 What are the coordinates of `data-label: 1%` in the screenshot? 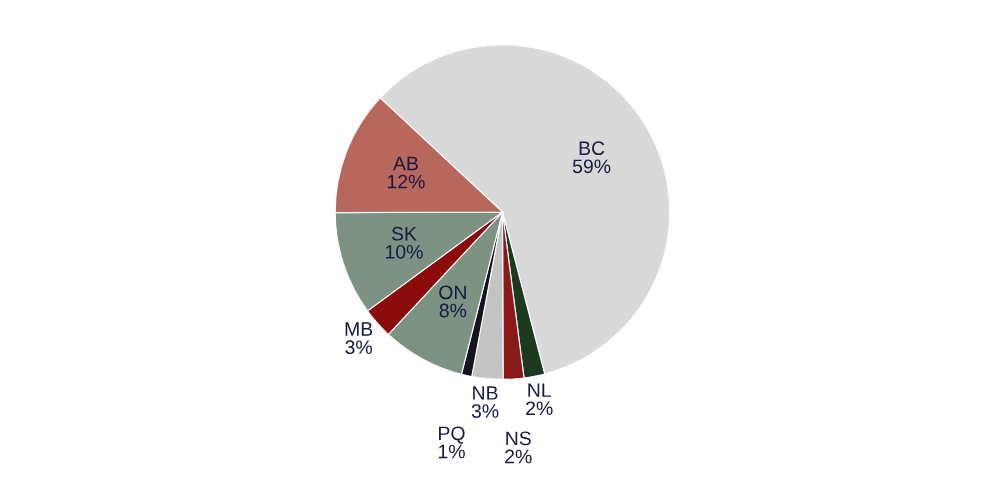 It's located at (451, 451).